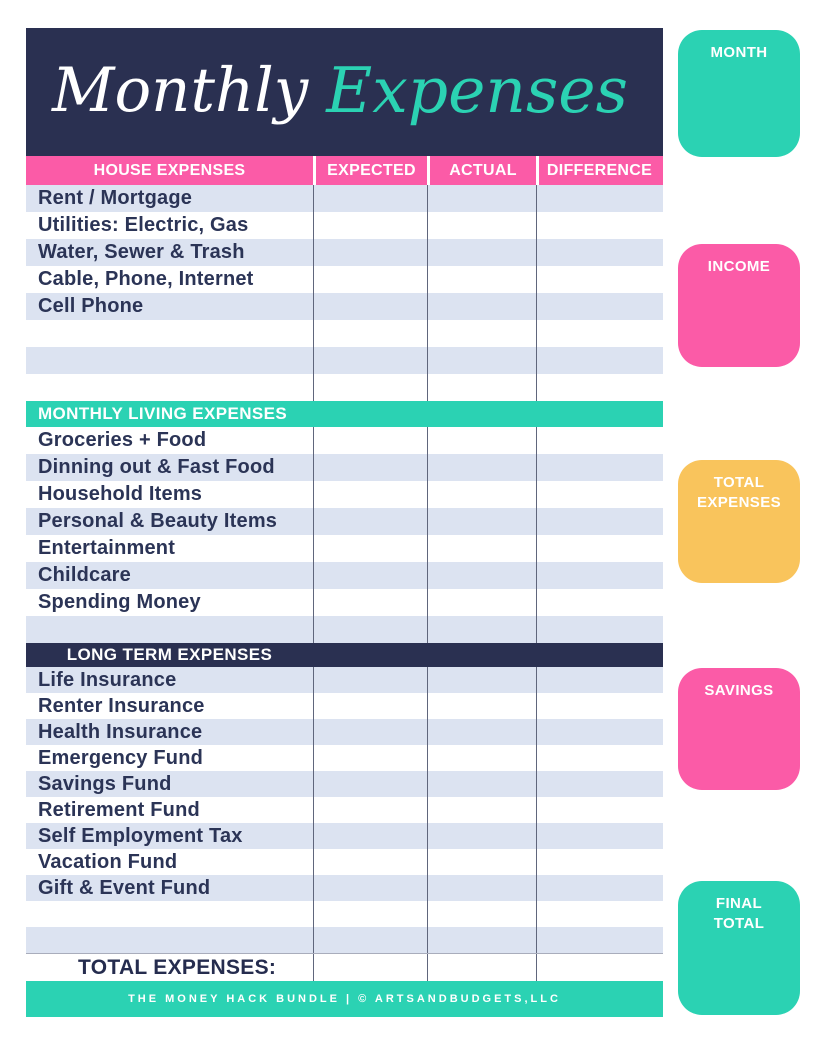 The height and width of the screenshot is (1056, 816). Describe the element at coordinates (481, 967) in the screenshot. I see `total-actual-cell` at that location.